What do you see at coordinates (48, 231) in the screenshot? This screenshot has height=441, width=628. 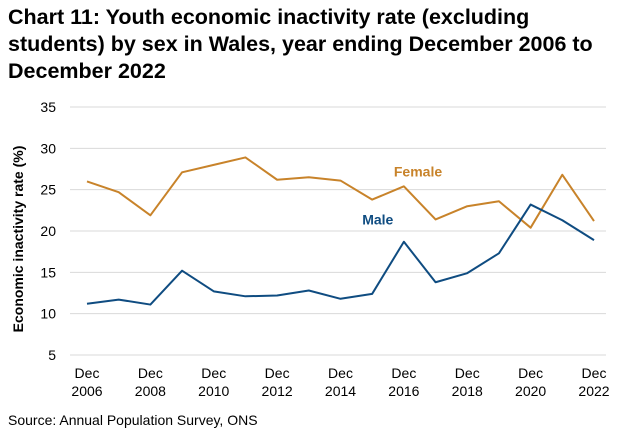 I see `y-tick-label: 20` at bounding box center [48, 231].